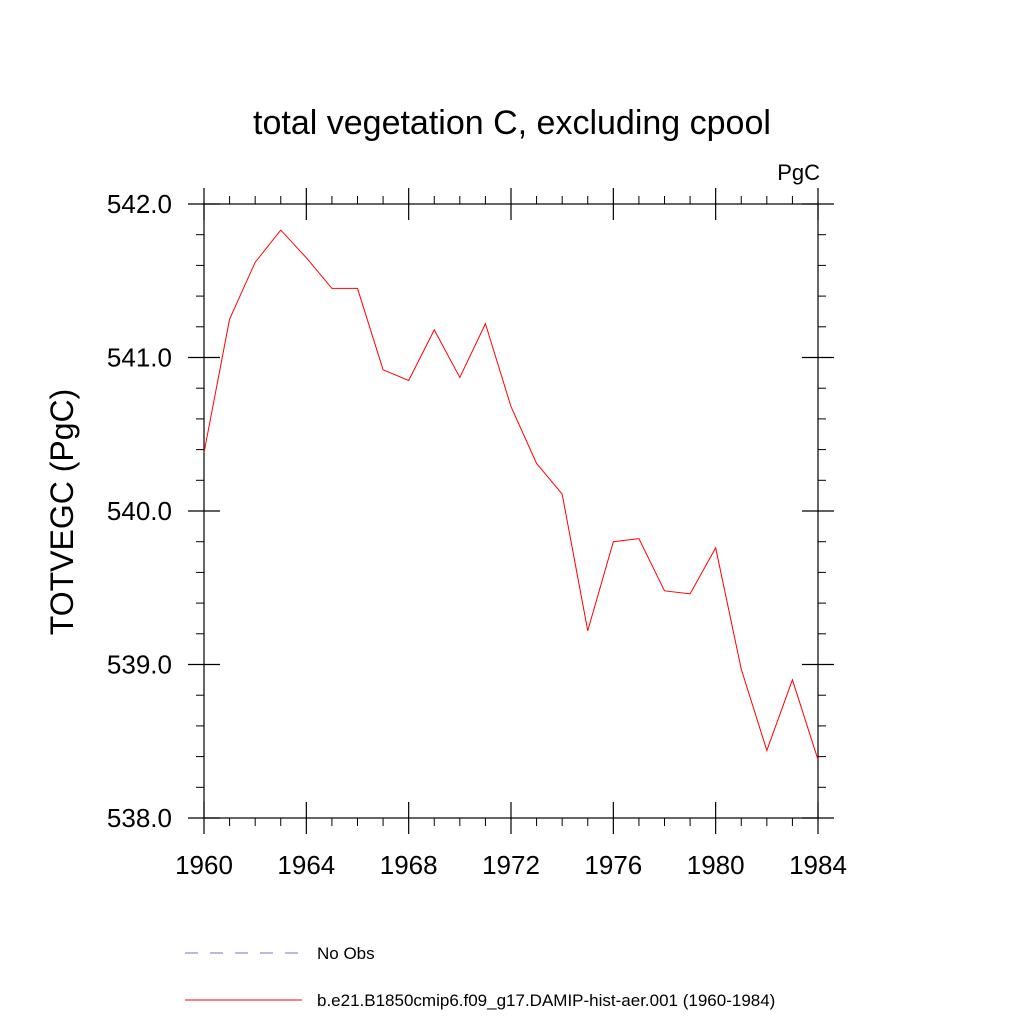 The width and height of the screenshot is (1024, 1024). I want to click on y-tick-label: 542.0, so click(139, 204).